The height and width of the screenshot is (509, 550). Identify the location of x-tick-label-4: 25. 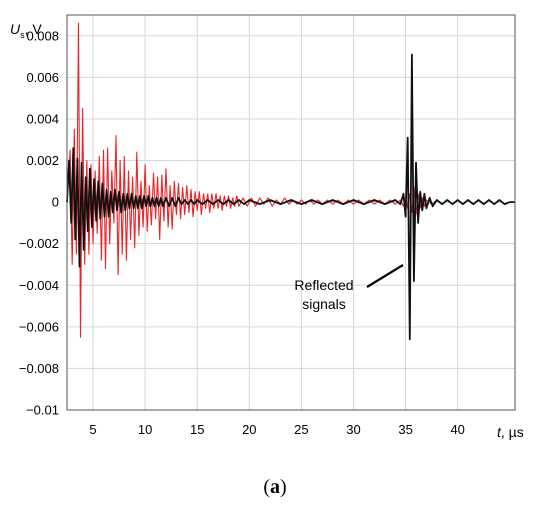
(301, 429).